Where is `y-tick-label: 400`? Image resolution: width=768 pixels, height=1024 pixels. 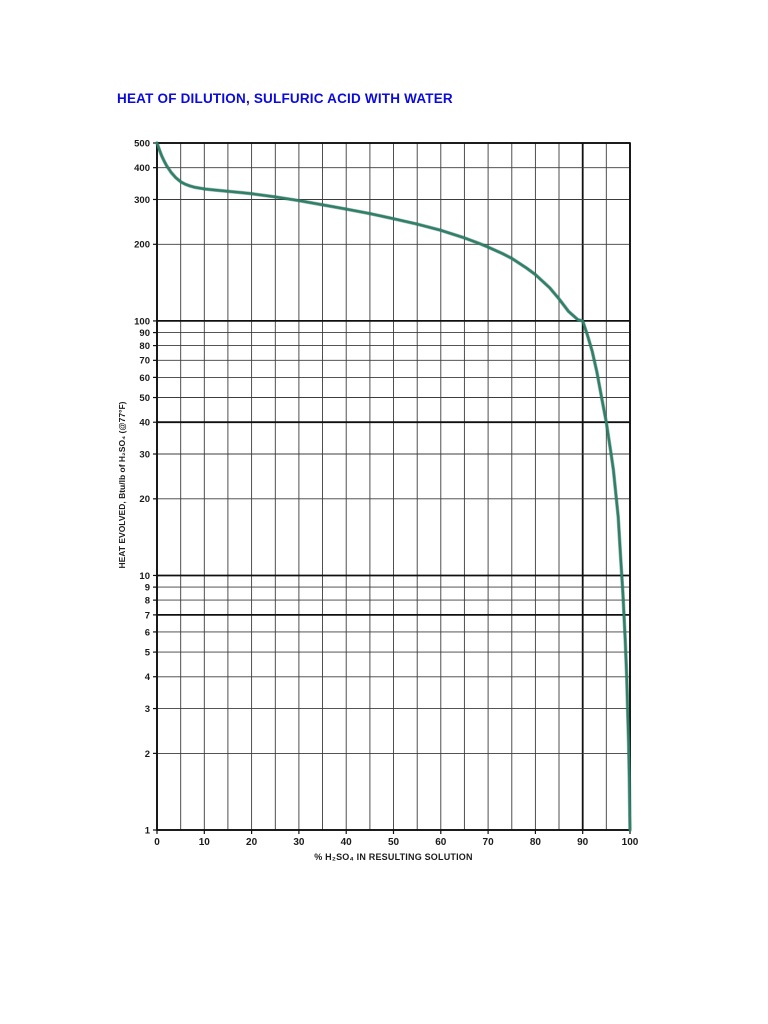 y-tick-label: 400 is located at coordinates (142, 168).